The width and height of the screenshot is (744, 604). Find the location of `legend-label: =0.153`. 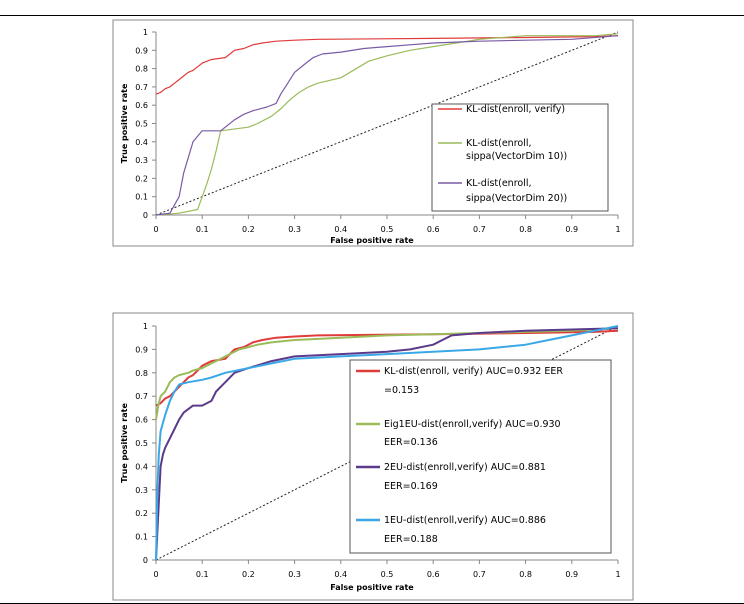

legend-label: =0.153 is located at coordinates (401, 390).